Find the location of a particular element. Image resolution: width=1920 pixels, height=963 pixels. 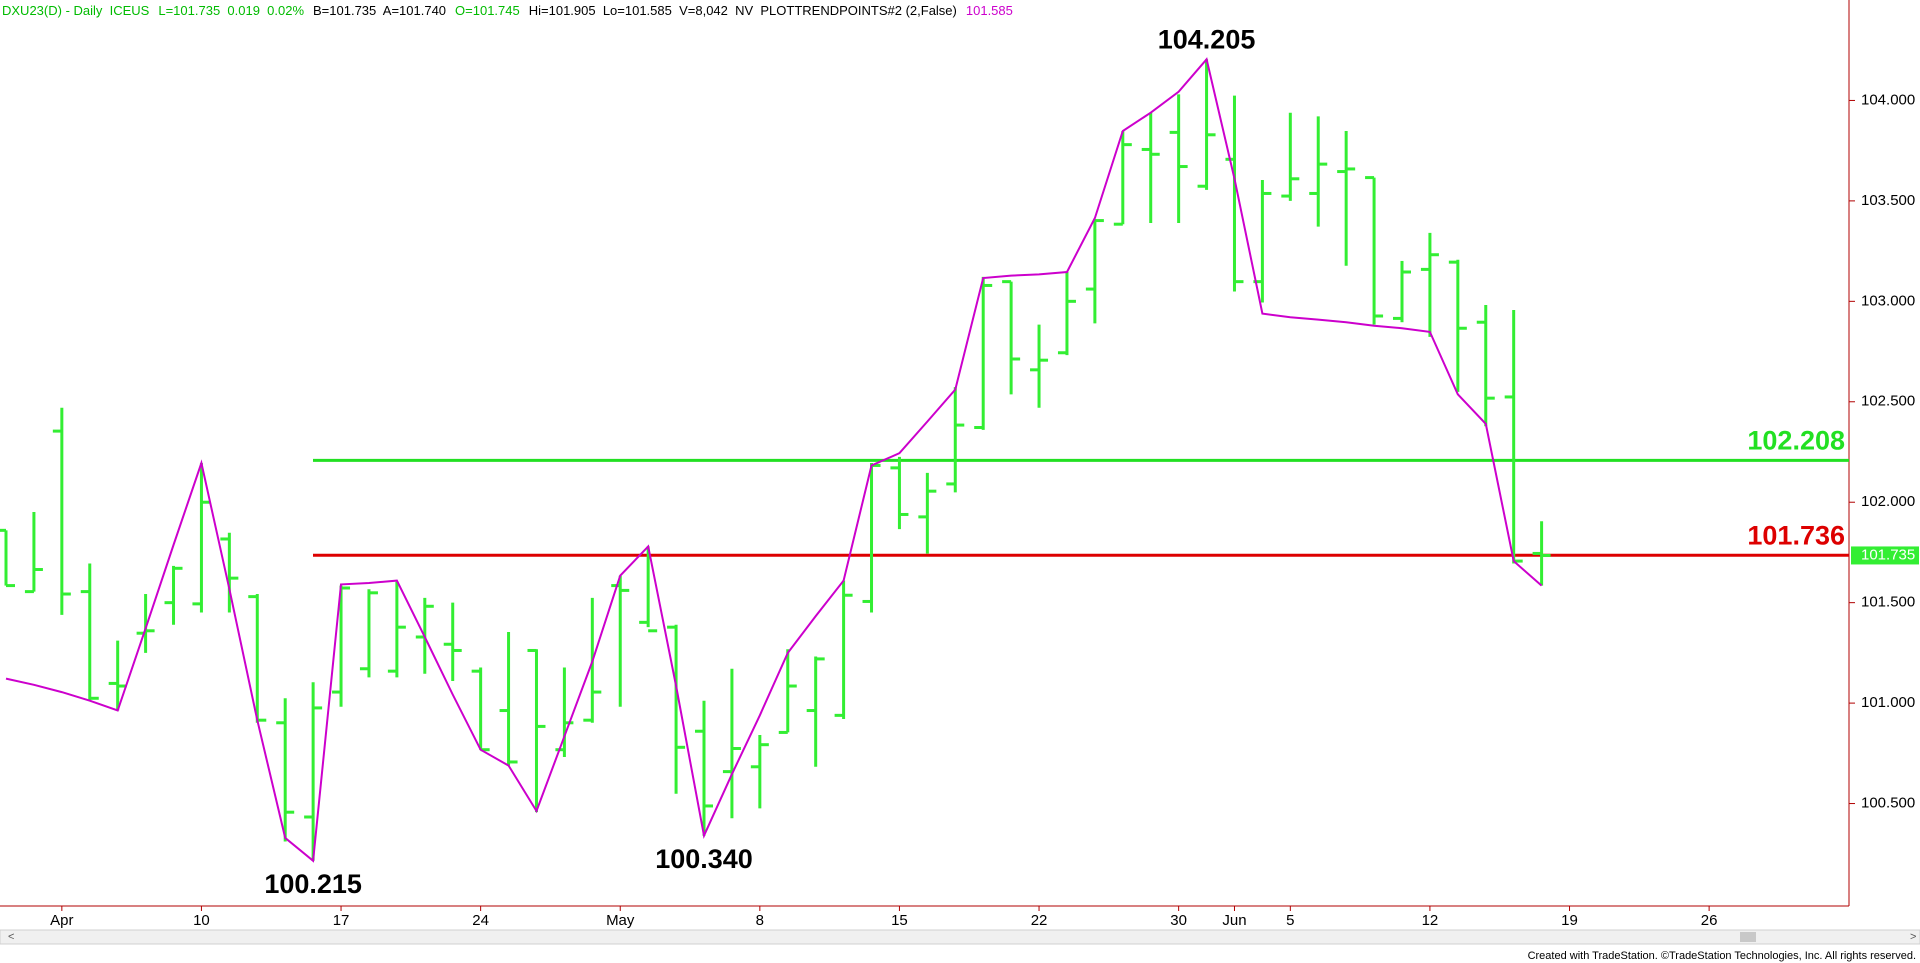

x-tick-label: Apr is located at coordinates (61, 920).